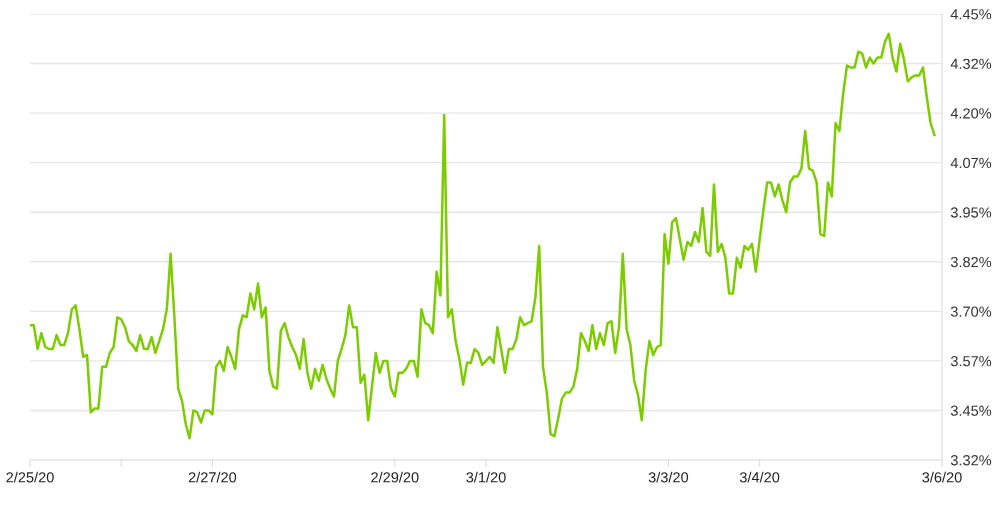 This screenshot has height=505, width=1006. What do you see at coordinates (212, 477) in the screenshot?
I see `x-tick-label: 2/27/20` at bounding box center [212, 477].